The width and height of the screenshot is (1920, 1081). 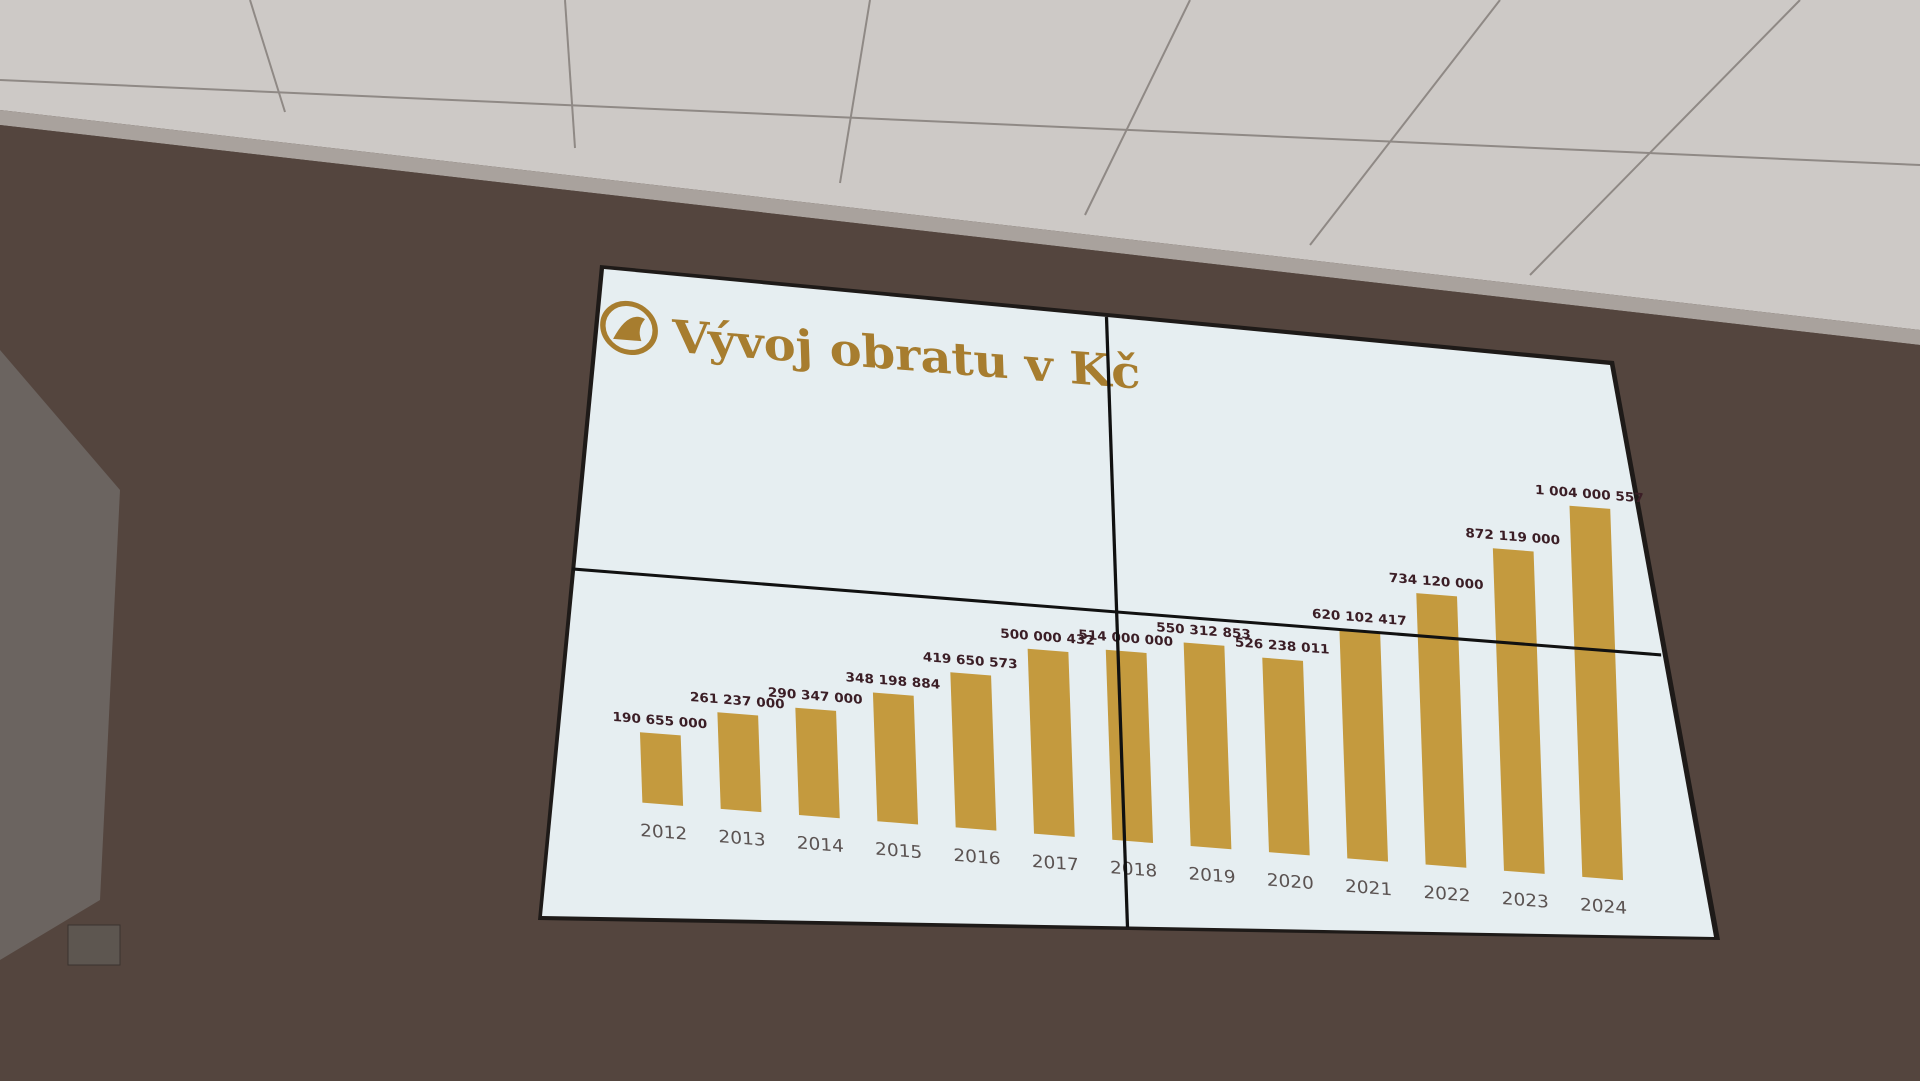 What do you see at coordinates (739, 762) in the screenshot?
I see `bar-2013` at bounding box center [739, 762].